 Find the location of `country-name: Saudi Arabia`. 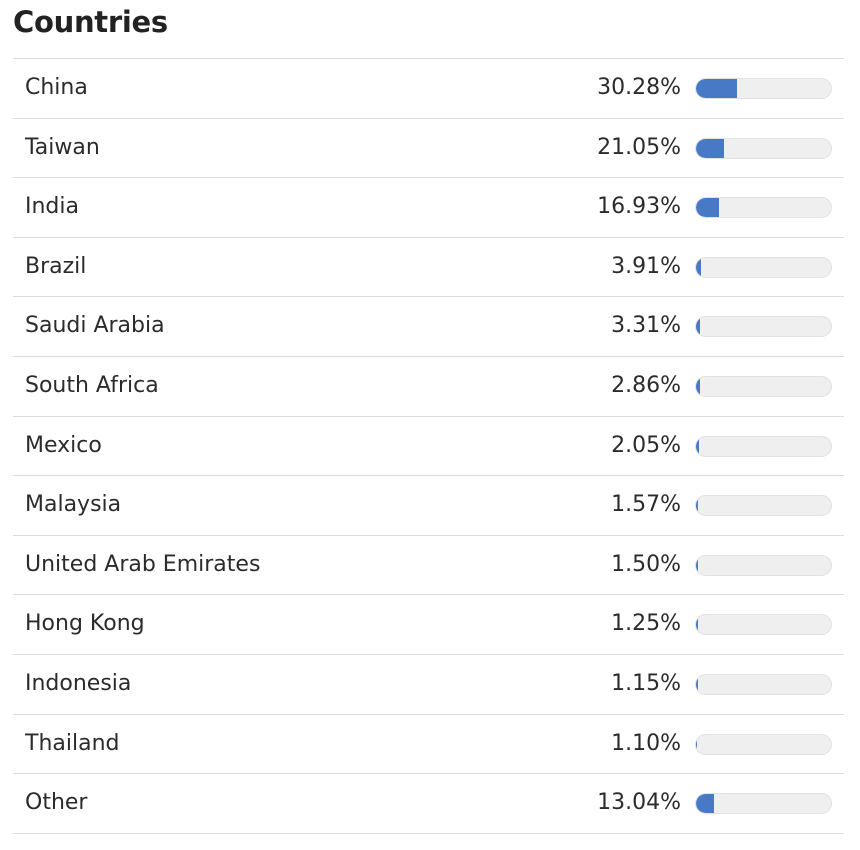

country-name: Saudi Arabia is located at coordinates (95, 326).